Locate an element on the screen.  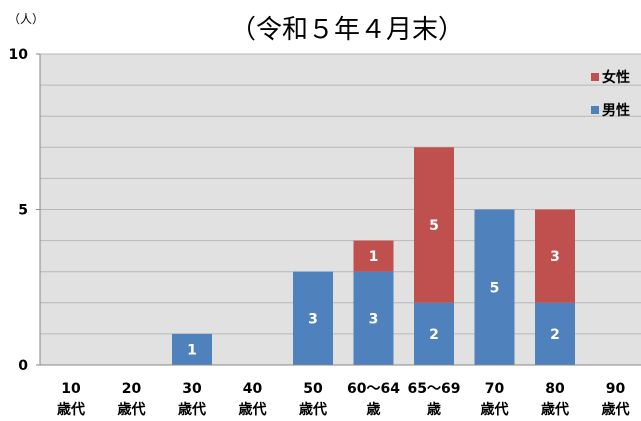
x-tick-label: 70 is located at coordinates (495, 389).